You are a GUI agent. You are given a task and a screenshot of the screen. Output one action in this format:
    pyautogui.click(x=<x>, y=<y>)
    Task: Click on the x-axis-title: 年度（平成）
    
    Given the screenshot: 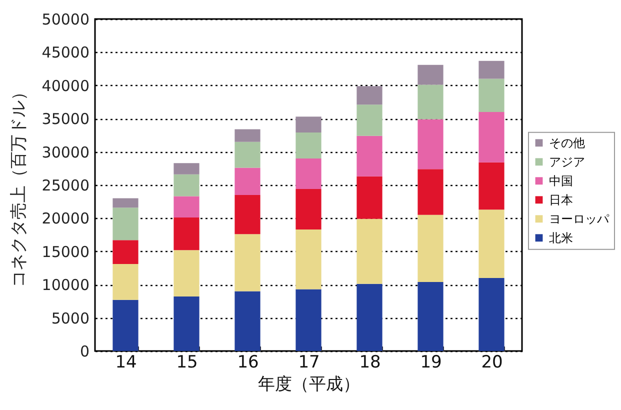 What is the action you would take?
    pyautogui.click(x=309, y=384)
    